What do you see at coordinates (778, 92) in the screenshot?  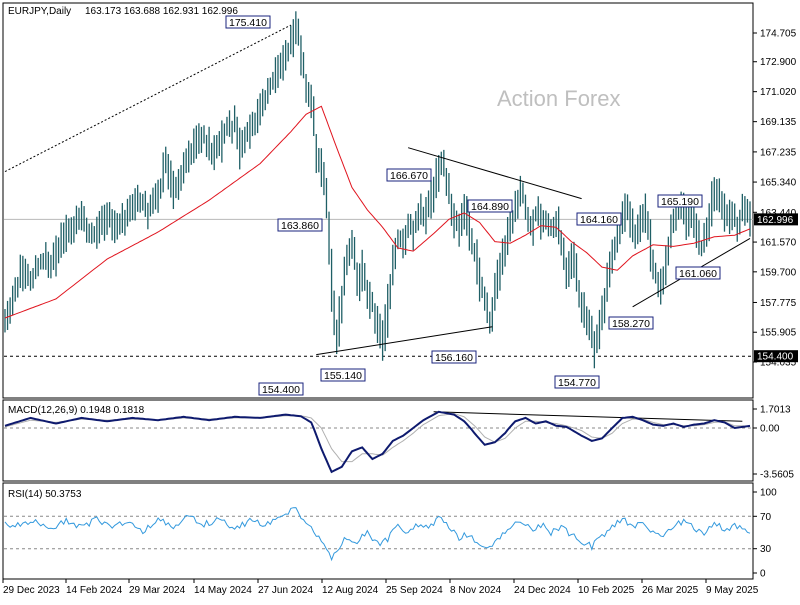 I see `price-tick-label: 171.020` at bounding box center [778, 92].